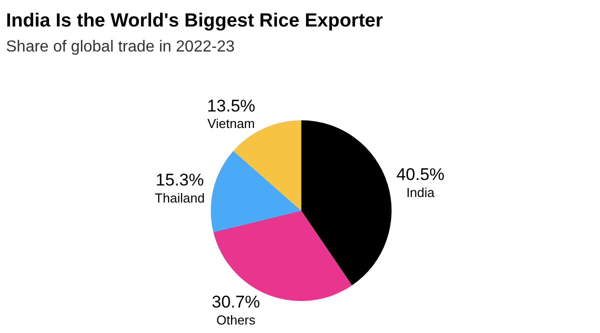 This screenshot has height=333, width=600. What do you see at coordinates (420, 174) in the screenshot?
I see `data-label: 40.5%` at bounding box center [420, 174].